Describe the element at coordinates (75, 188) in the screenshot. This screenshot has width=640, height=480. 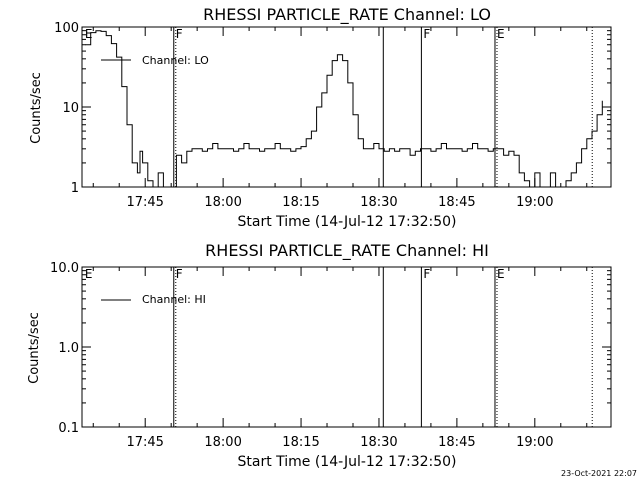
I see `y-tick-label: 1` at that location.